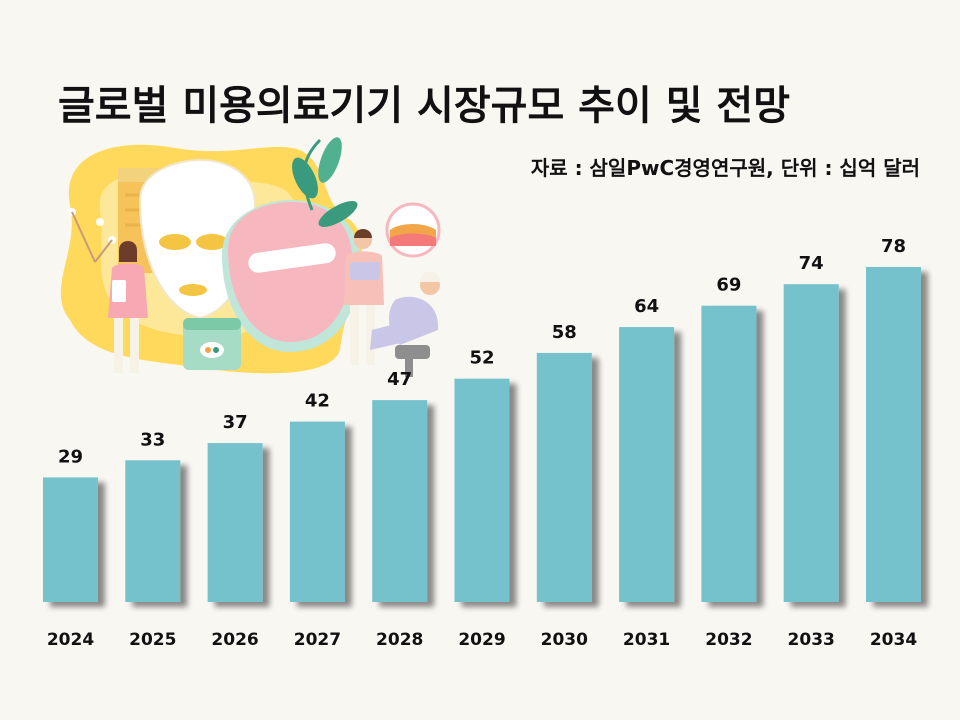  What do you see at coordinates (400, 501) in the screenshot?
I see `bar-2028` at bounding box center [400, 501].